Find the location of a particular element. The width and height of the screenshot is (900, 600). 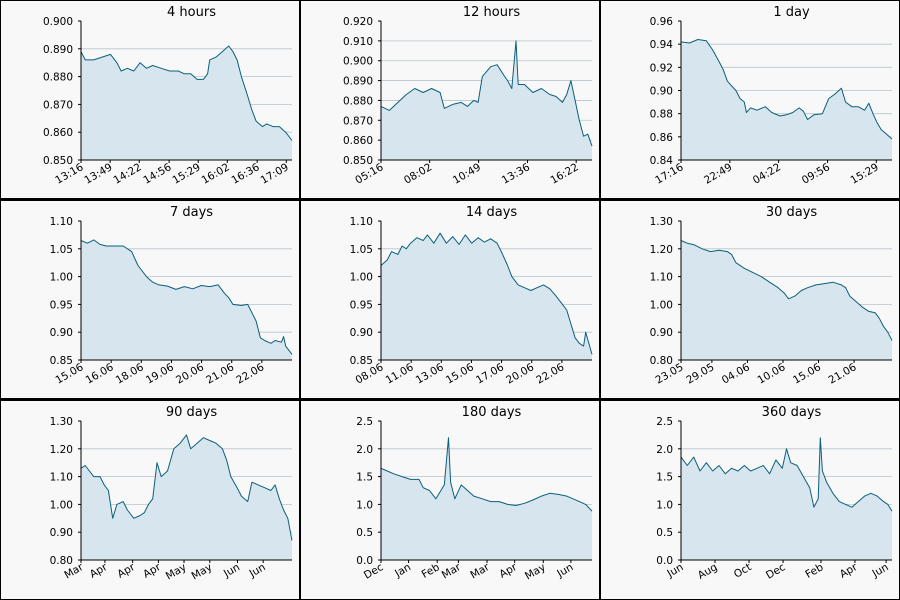

y-tick-label: 1.0 is located at coordinates (364, 505).